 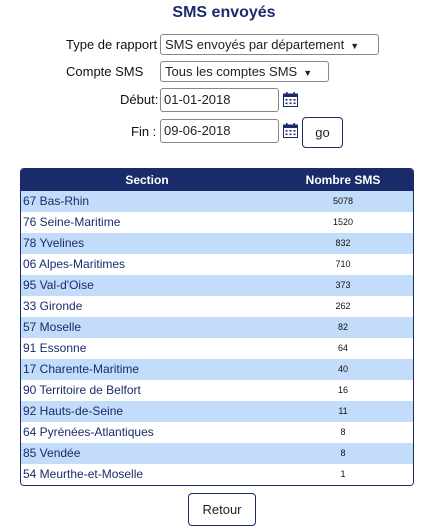 I want to click on compte-sms-select: Tous les comptes SMS ▼, so click(x=244, y=71).